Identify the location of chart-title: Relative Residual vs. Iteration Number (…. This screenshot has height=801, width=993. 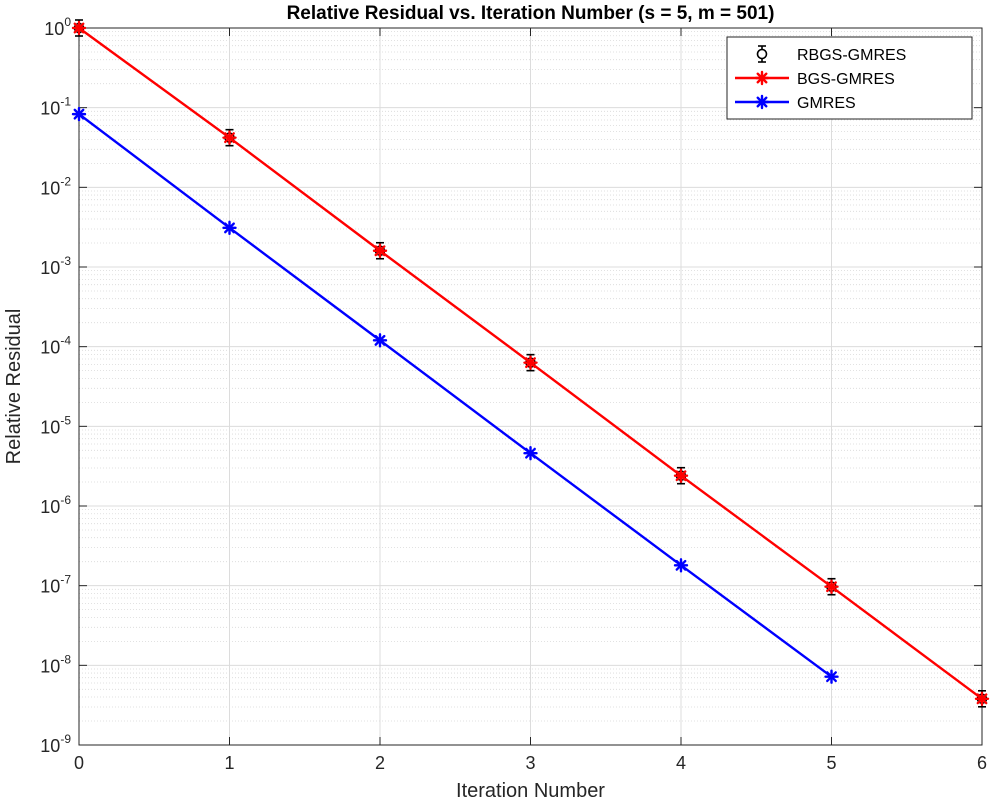
(531, 13).